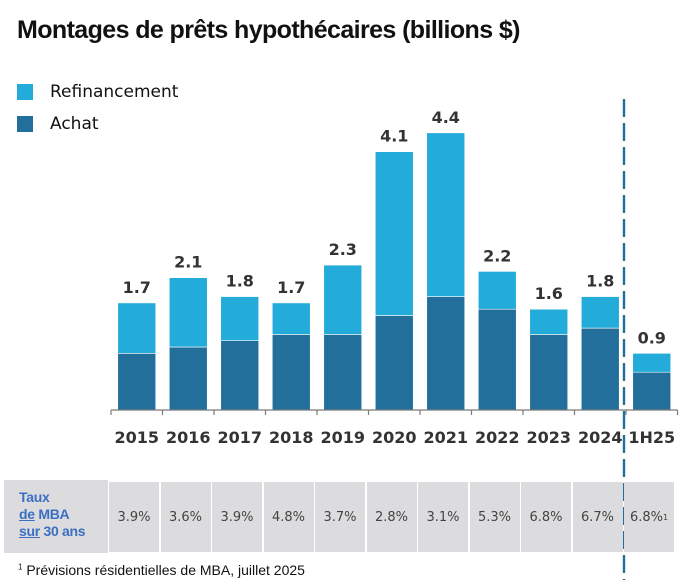 The height and width of the screenshot is (586, 688). Describe the element at coordinates (343, 372) in the screenshot. I see `bar-achat-2019` at that location.